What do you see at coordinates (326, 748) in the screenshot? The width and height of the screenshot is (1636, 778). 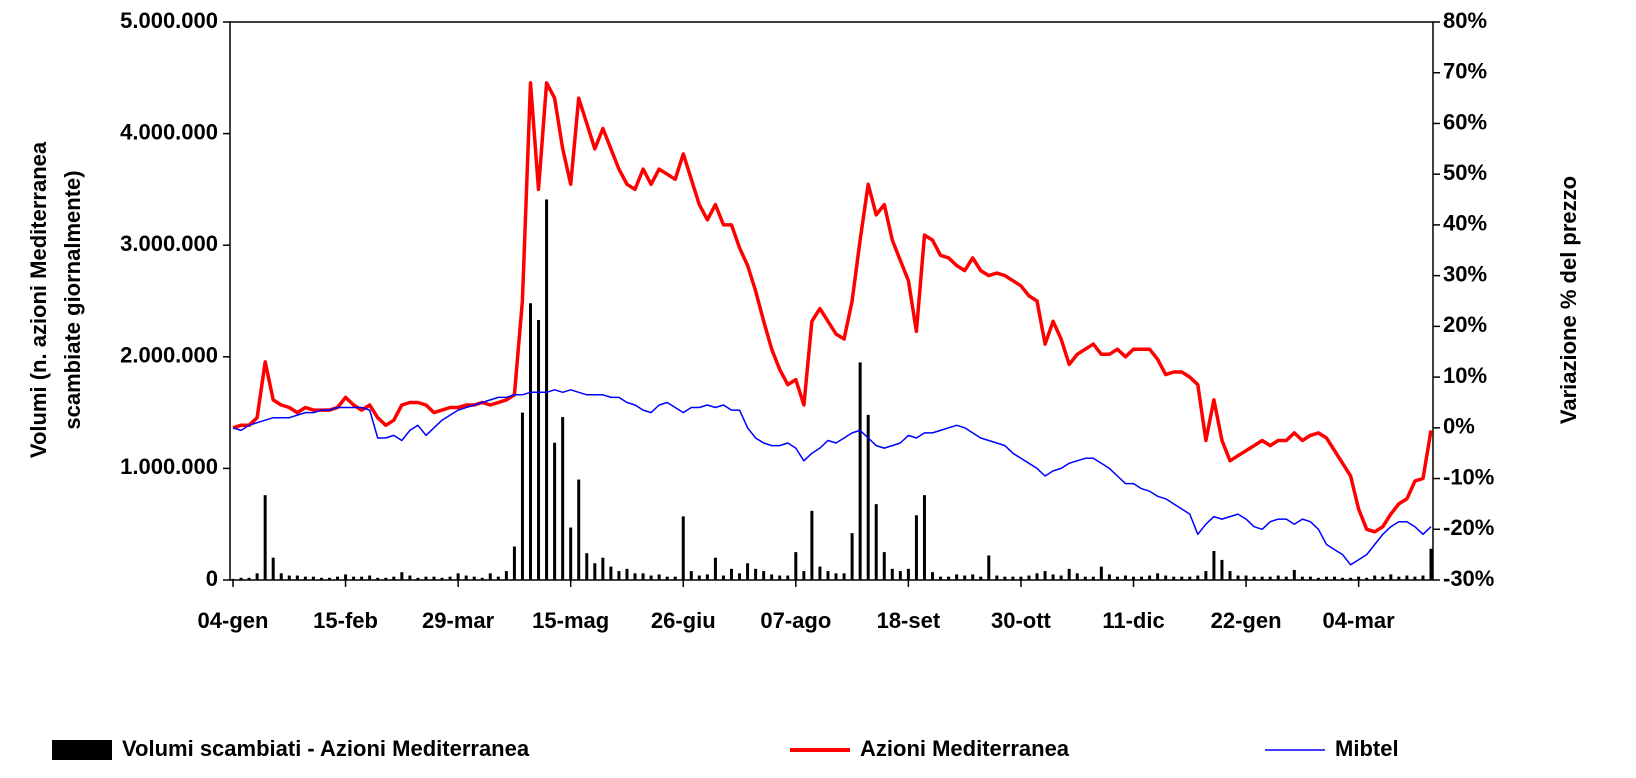 I see `legend-label: Volumi scambiati - Azioni Mediterranea` at bounding box center [326, 748].